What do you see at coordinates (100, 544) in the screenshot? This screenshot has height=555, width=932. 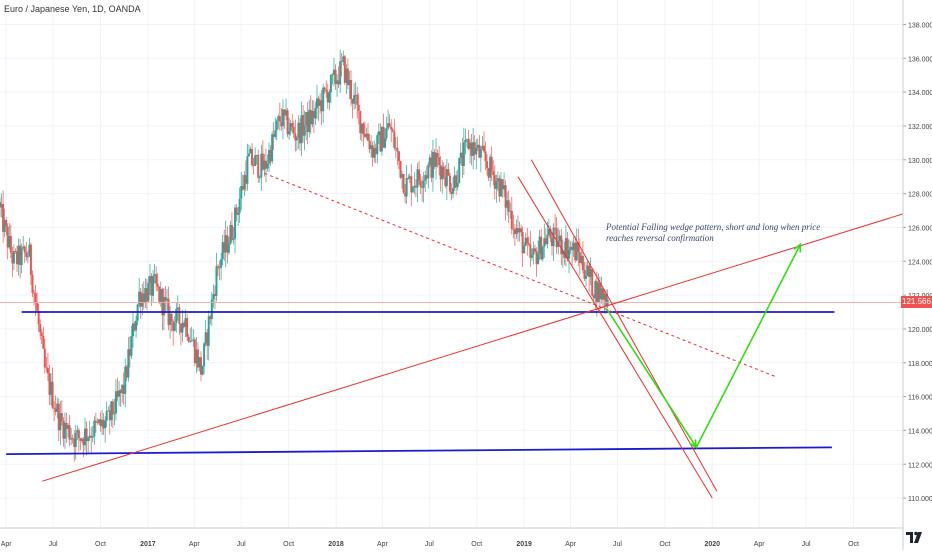 I see `time-axis-label: Oct` at bounding box center [100, 544].